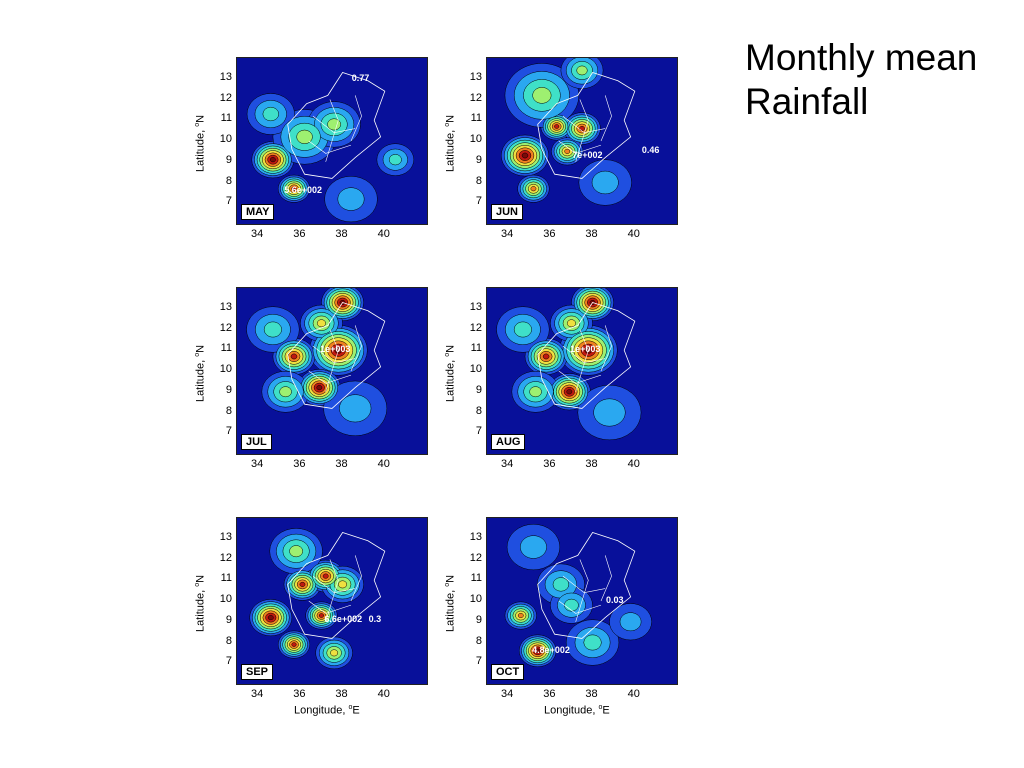 The image size is (1024, 768). I want to click on value-annotation: 1e+003, so click(585, 349).